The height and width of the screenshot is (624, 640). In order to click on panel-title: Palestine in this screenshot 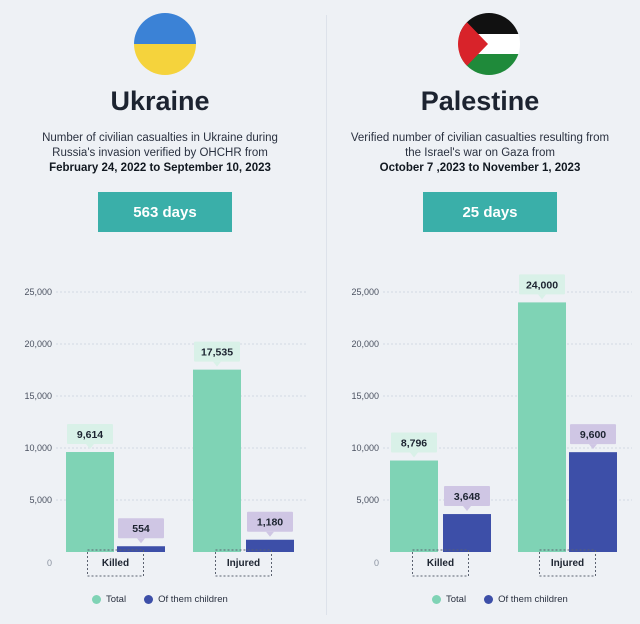, I will do `click(480, 101)`.